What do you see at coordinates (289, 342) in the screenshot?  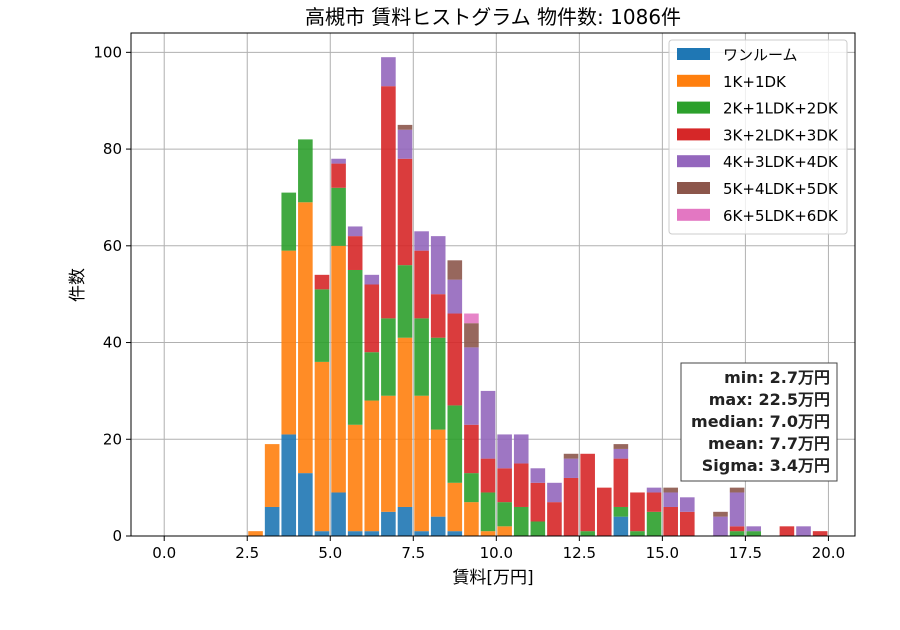 I see `bar-segment-s1-b2` at bounding box center [289, 342].